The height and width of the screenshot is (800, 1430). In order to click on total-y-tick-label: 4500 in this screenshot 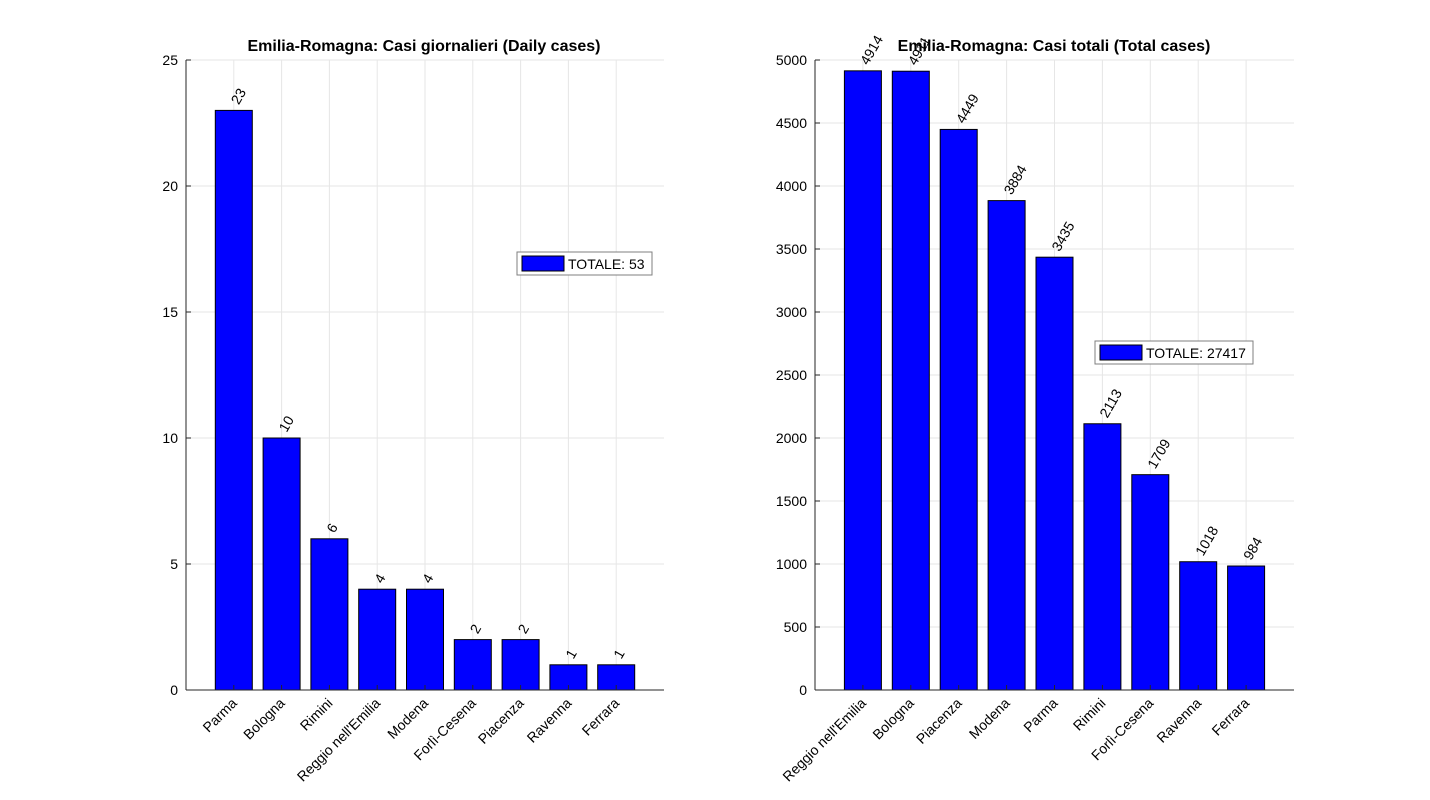, I will do `click(791, 123)`.